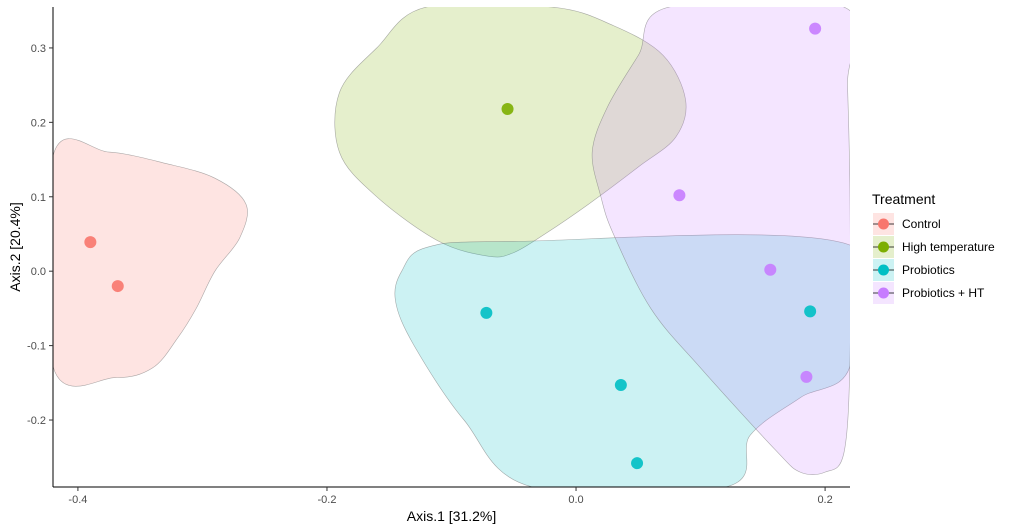 Image resolution: width=1013 pixels, height=531 pixels. Describe the element at coordinates (883, 247) in the screenshot. I see `legend-key-point-high-temperature` at that location.